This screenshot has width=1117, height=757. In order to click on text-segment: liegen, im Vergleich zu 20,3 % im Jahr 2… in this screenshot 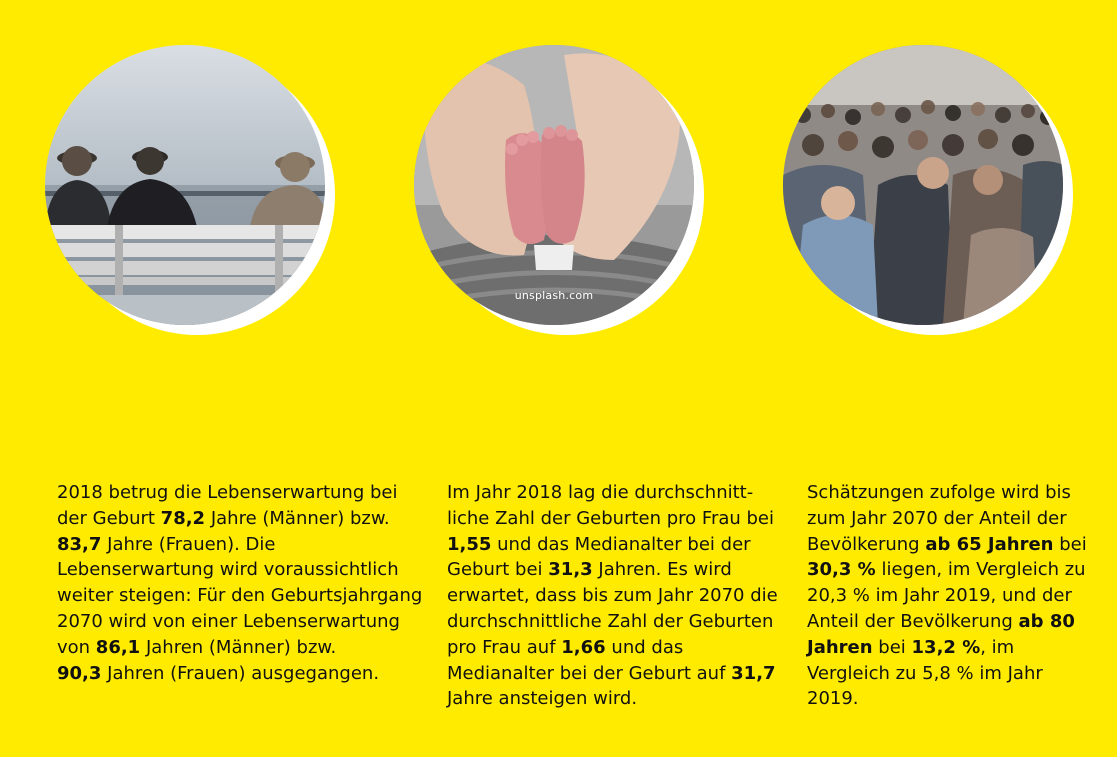, I will do `click(946, 595)`.